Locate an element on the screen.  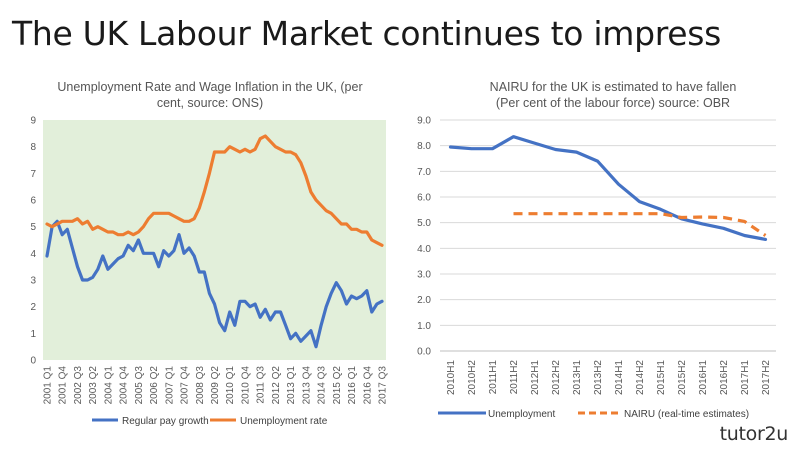
left-x-tick-label: 2016 Q1 is located at coordinates (352, 385).